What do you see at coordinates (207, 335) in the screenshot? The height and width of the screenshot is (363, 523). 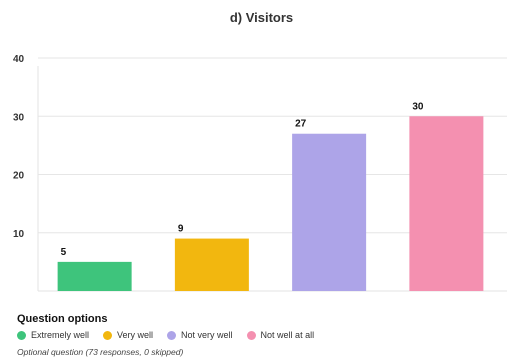 I see `legend-label-not-very-well: Not very well` at bounding box center [207, 335].